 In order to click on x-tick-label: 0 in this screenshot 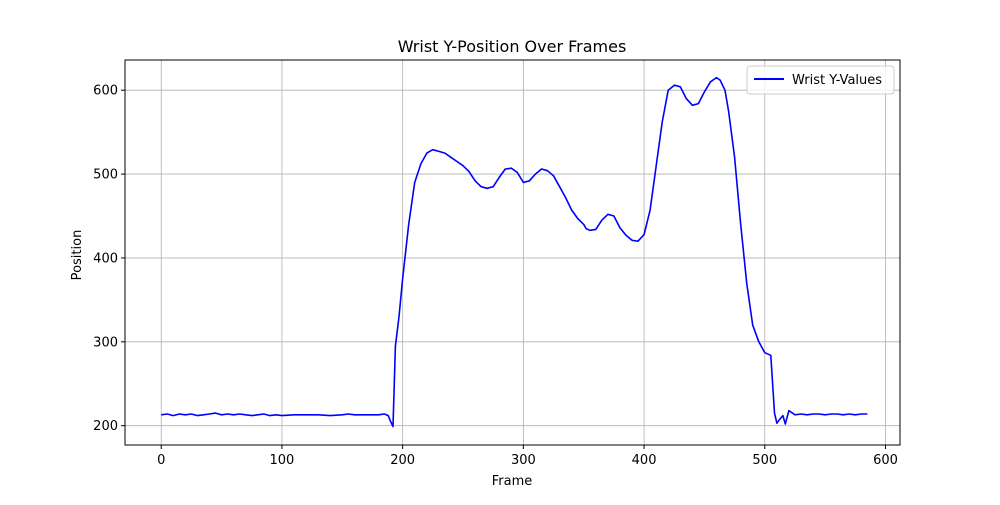, I will do `click(161, 460)`.